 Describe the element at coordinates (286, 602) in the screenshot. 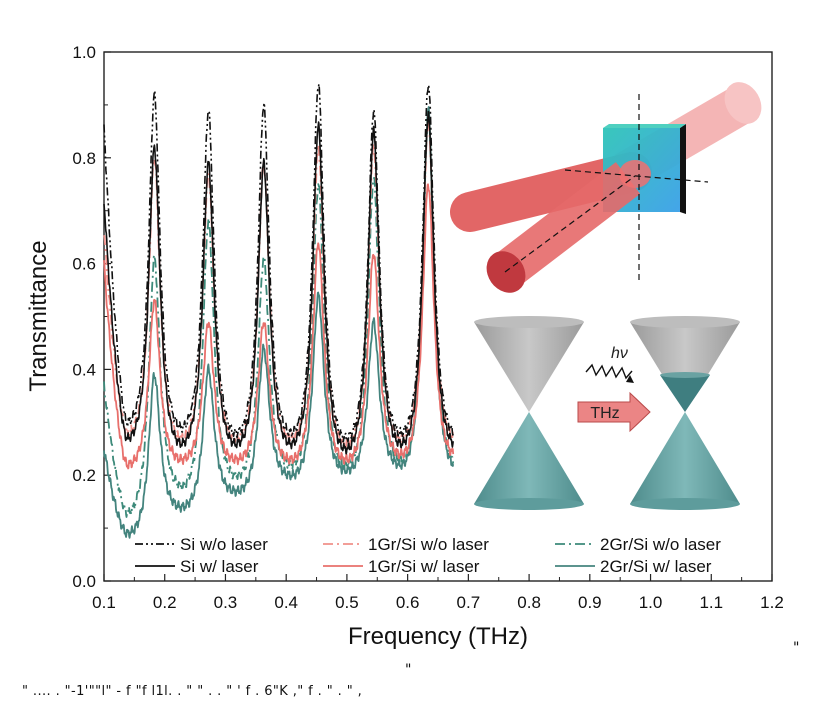

I see `x-tick-label: 0.4` at that location.